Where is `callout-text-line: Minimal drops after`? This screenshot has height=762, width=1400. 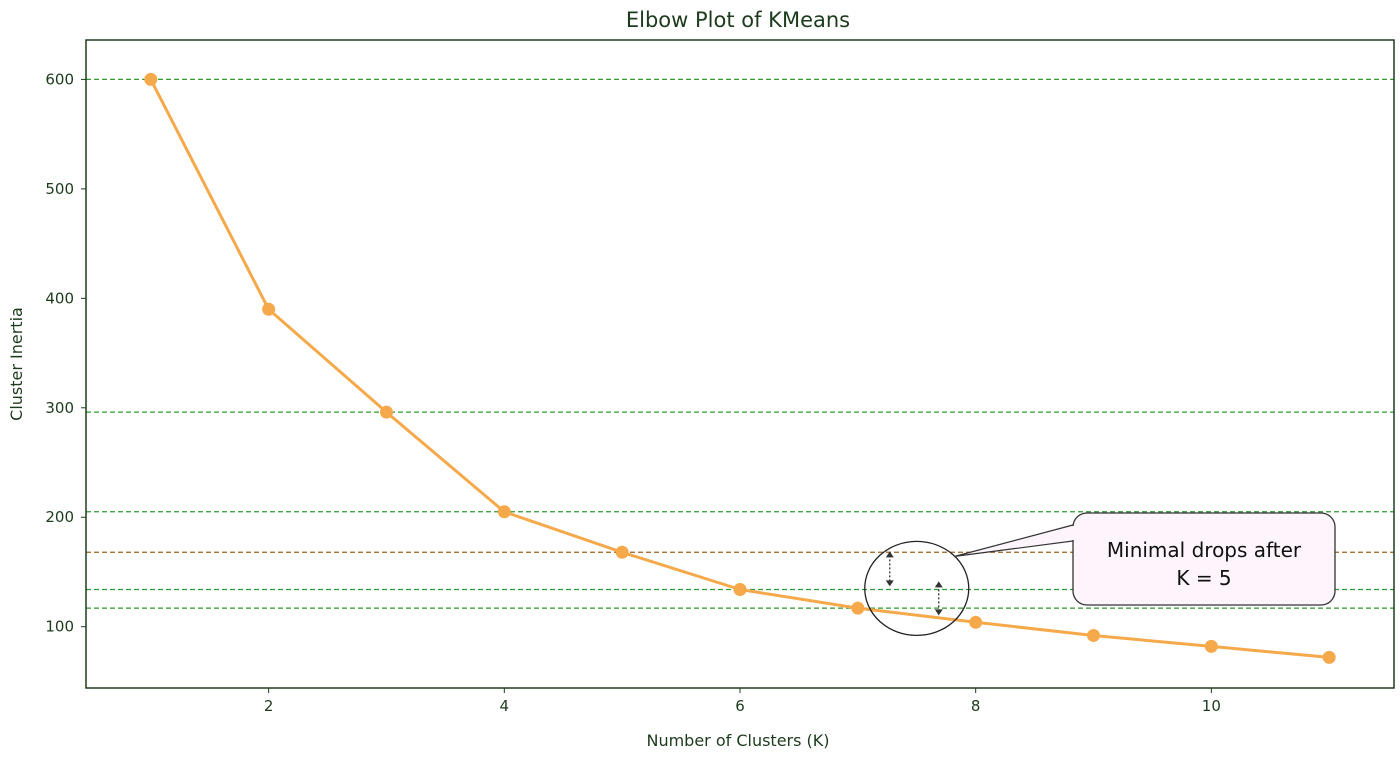
callout-text-line: Minimal drops after is located at coordinates (1204, 550).